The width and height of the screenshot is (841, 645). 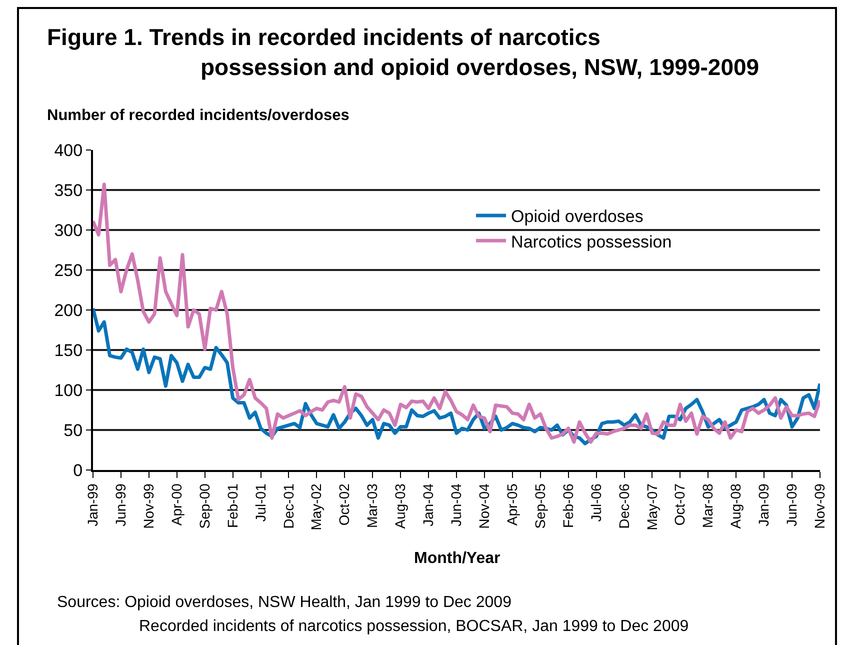 I want to click on x-tick-label: Nov-09, so click(x=820, y=506).